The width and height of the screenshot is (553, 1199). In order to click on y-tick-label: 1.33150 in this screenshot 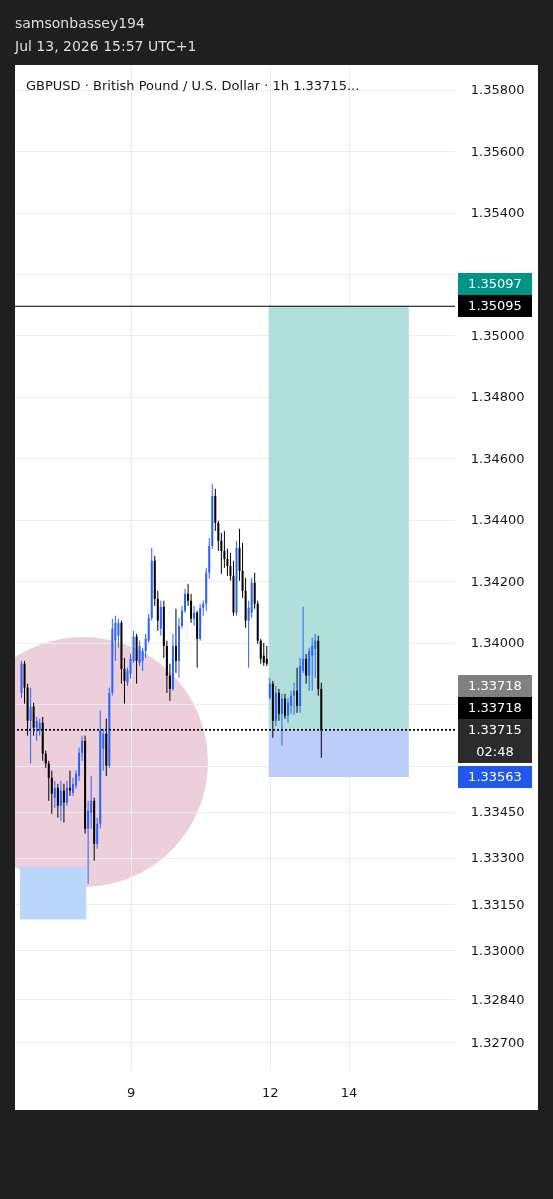, I will do `click(497, 904)`.